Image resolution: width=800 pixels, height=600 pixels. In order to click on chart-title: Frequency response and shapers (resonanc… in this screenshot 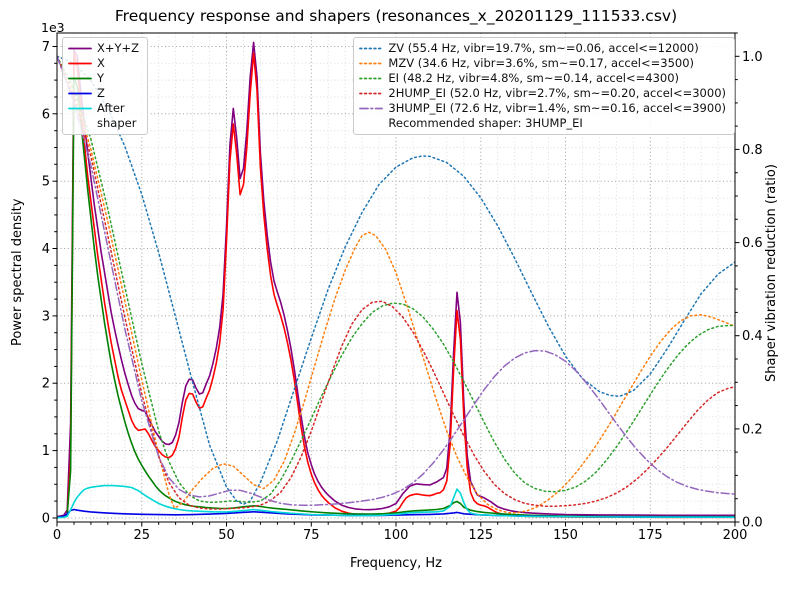, I will do `click(396, 16)`.